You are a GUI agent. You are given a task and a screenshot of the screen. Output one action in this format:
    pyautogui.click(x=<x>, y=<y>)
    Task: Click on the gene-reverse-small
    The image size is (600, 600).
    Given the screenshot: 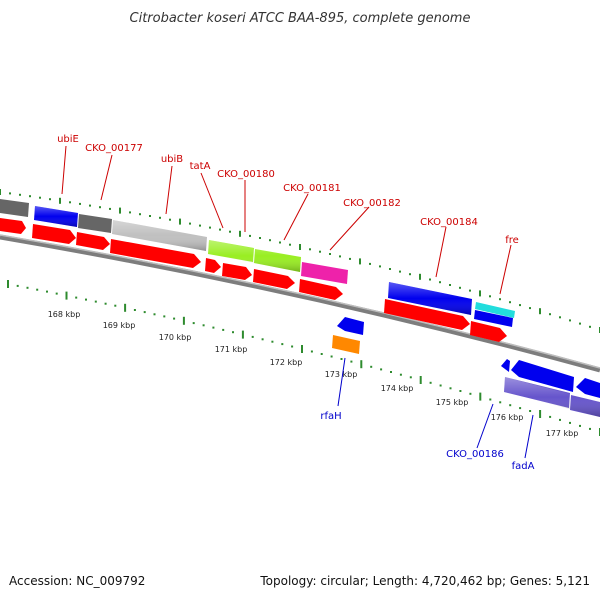 What is the action you would take?
    pyautogui.click(x=505, y=365)
    